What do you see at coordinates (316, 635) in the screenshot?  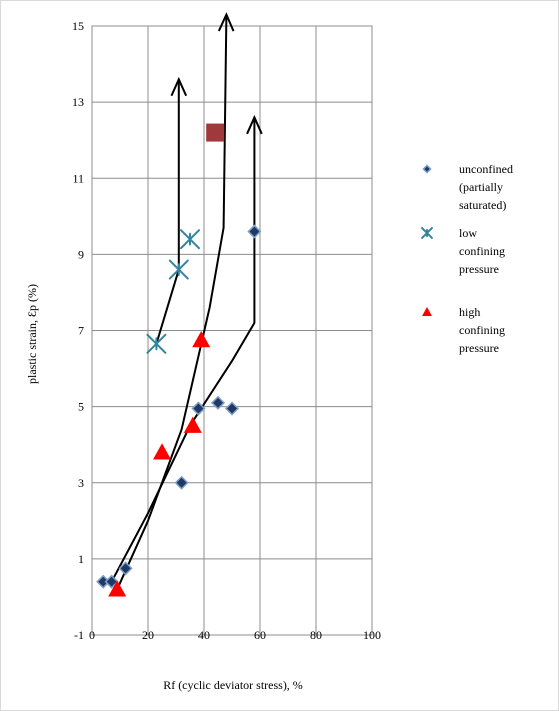 I see `x-tick-label: 80` at bounding box center [316, 635].